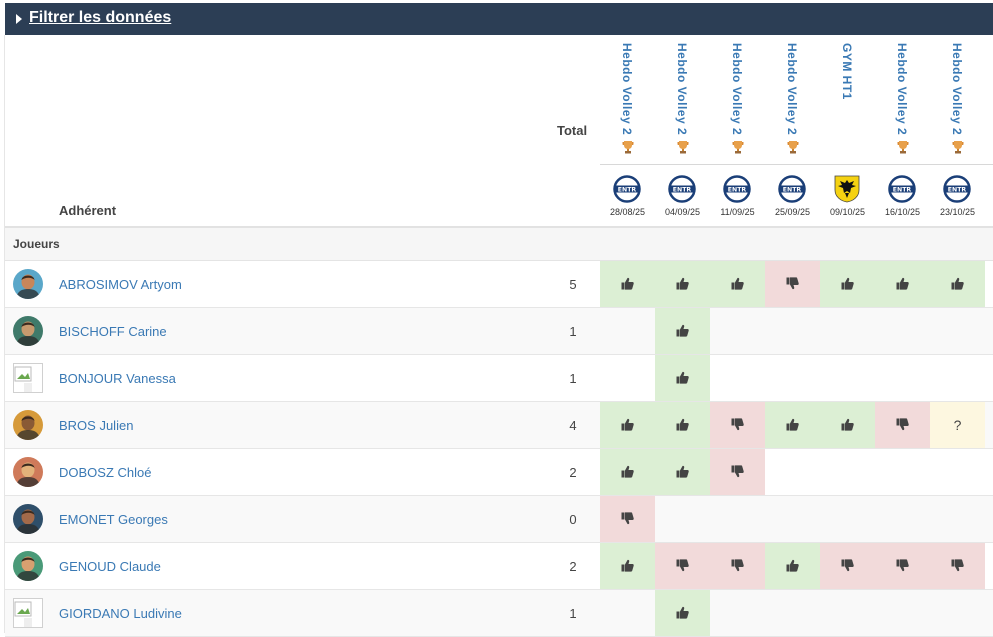 The width and height of the screenshot is (993, 637). What do you see at coordinates (110, 566) in the screenshot?
I see `player-name-link: GENOUD Claude` at bounding box center [110, 566].